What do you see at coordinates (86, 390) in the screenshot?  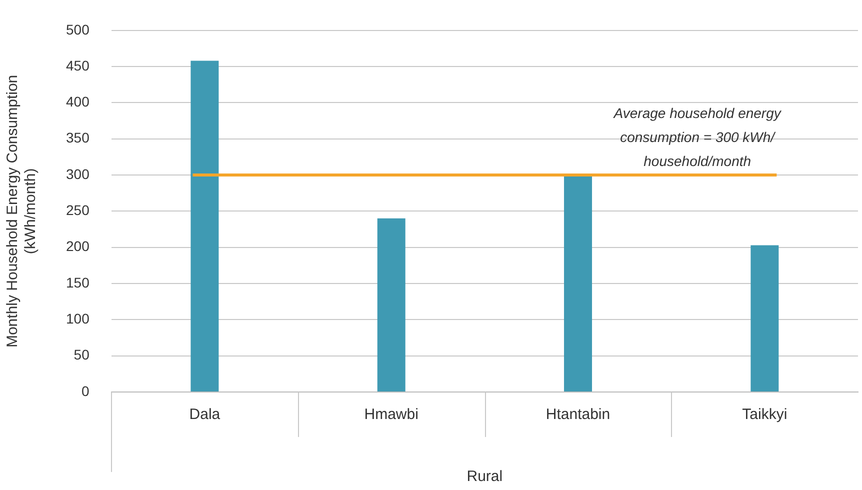 I see `y-tick-label: 0` at bounding box center [86, 390].